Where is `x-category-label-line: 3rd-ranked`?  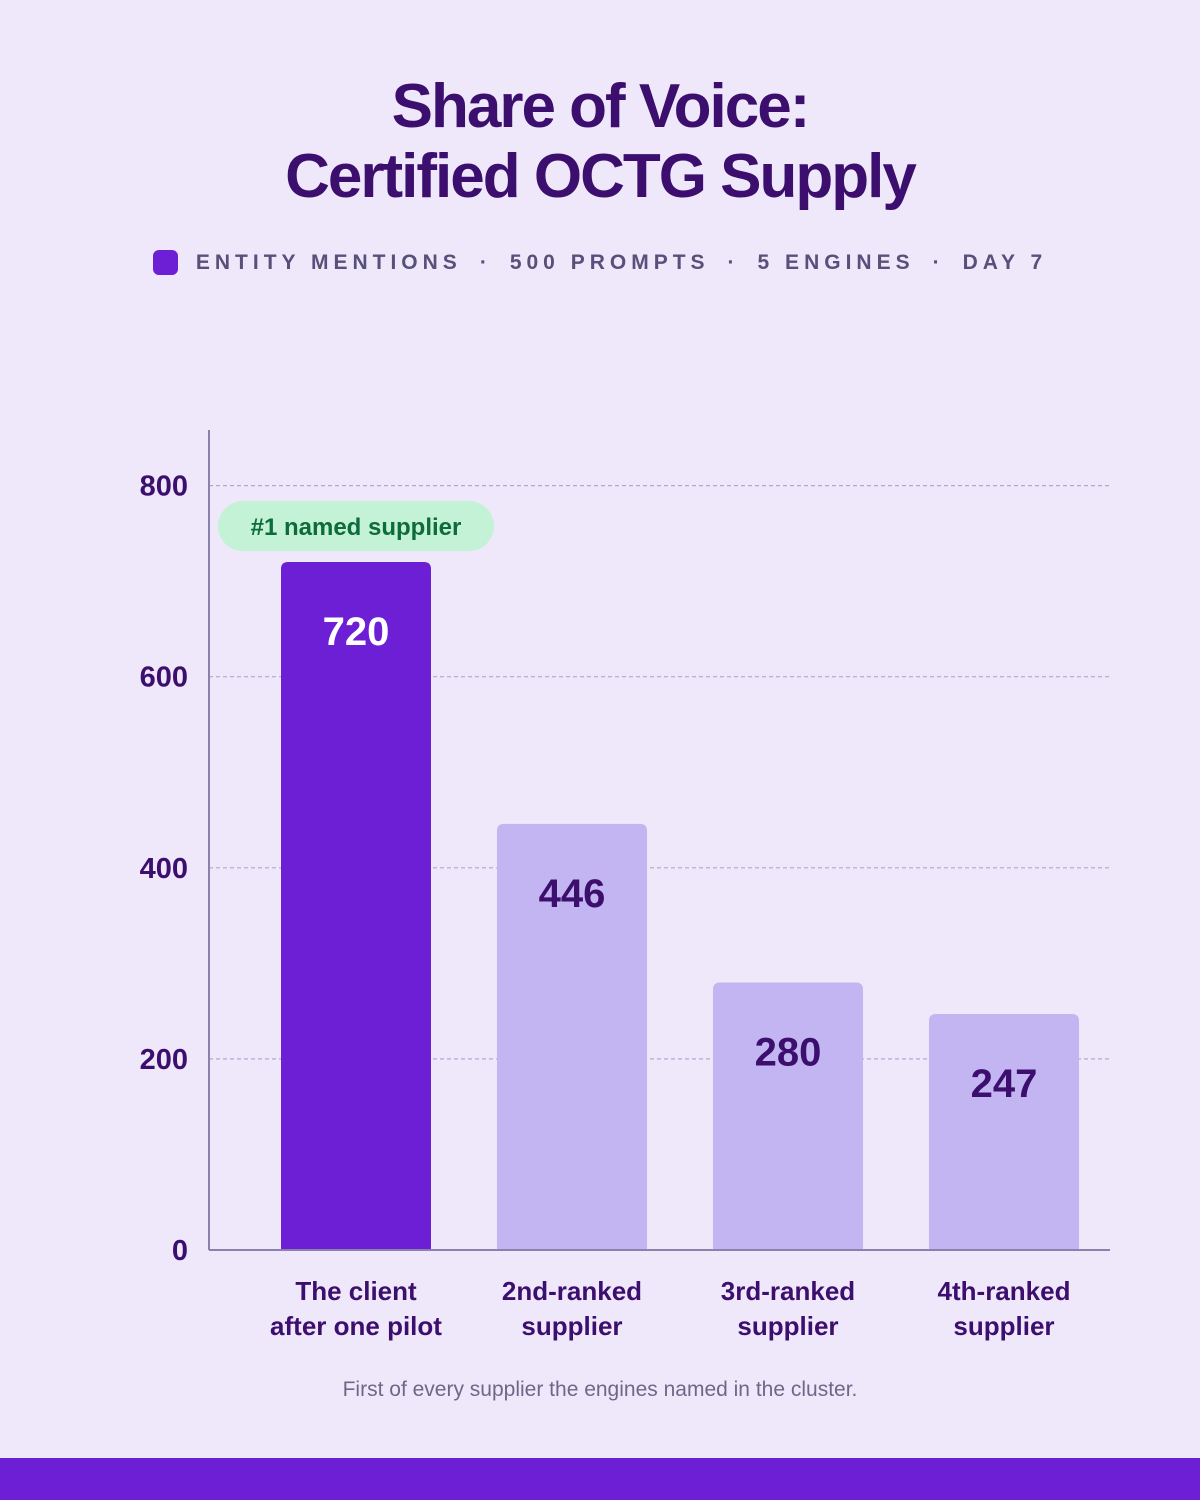 x-category-label-line: 3rd-ranked is located at coordinates (788, 1291).